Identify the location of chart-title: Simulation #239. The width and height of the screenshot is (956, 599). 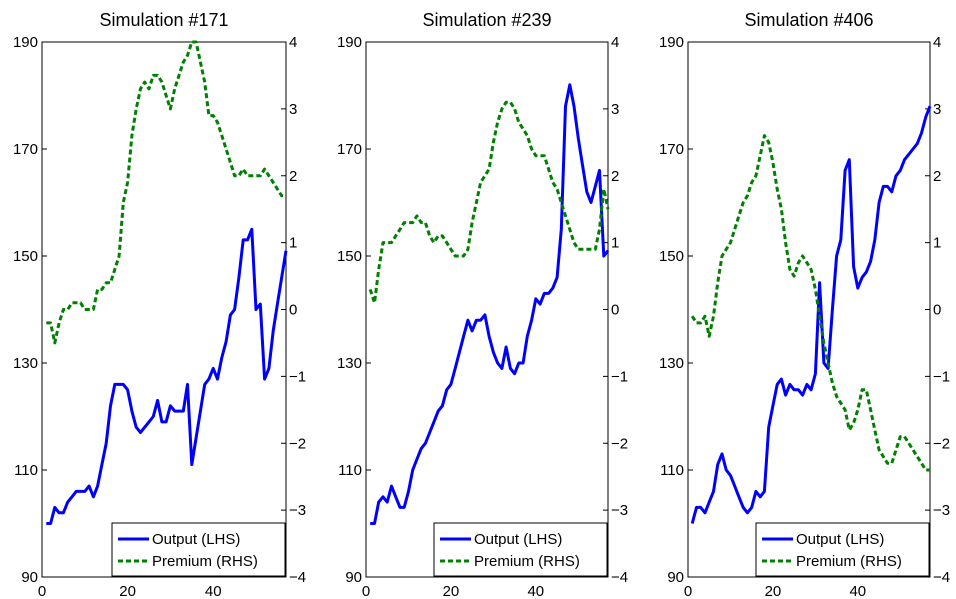
(486, 20).